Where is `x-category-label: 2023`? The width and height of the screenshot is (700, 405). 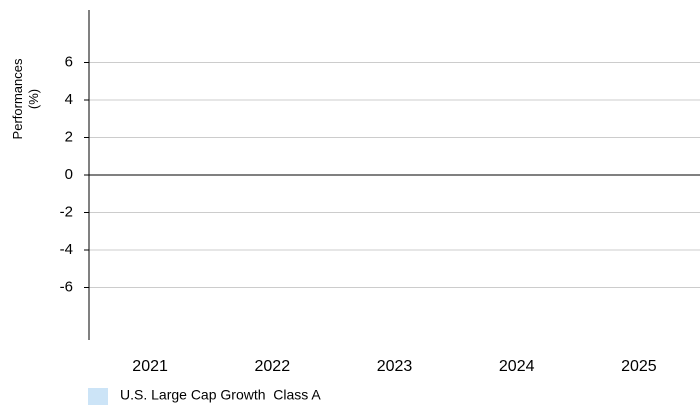 x-category-label: 2023 is located at coordinates (395, 366).